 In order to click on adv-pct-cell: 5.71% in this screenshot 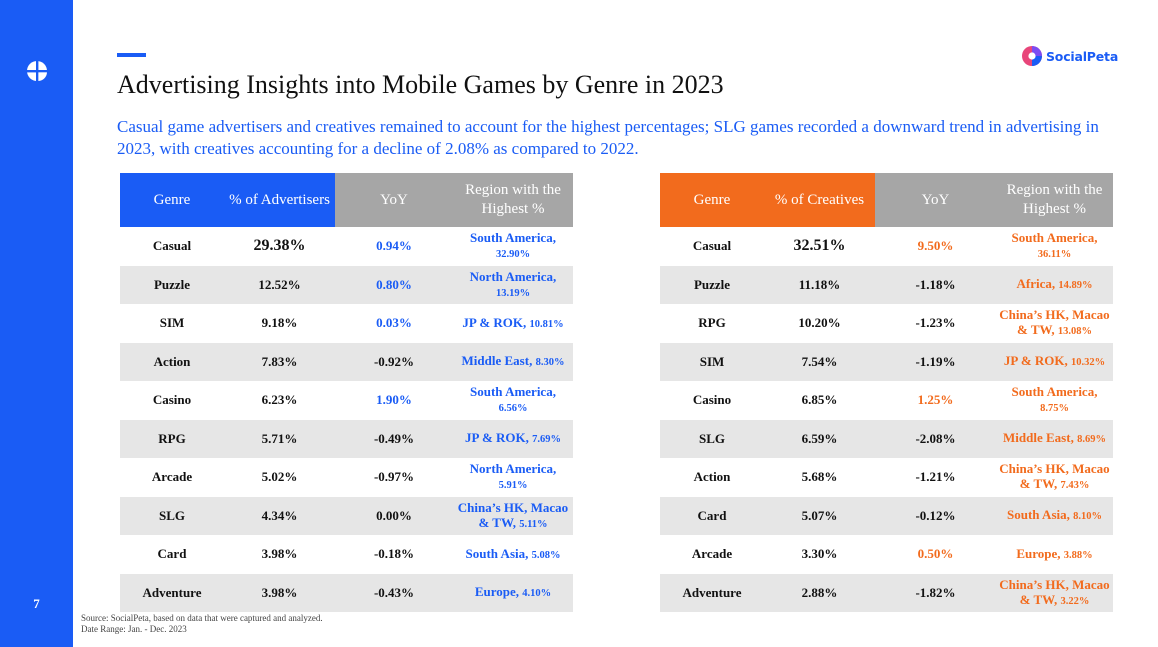, I will do `click(279, 438)`.